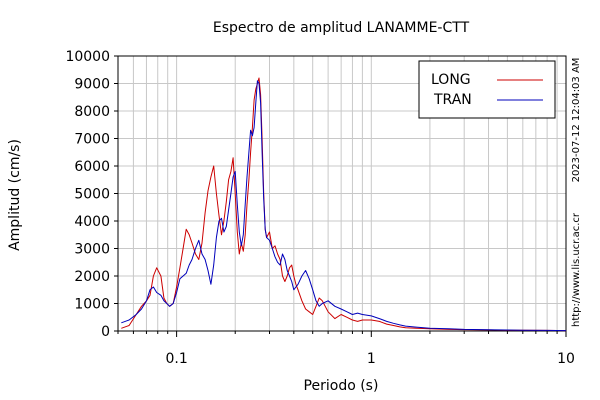  What do you see at coordinates (92, 85) in the screenshot?
I see `y-tick-label: 9000` at bounding box center [92, 85].